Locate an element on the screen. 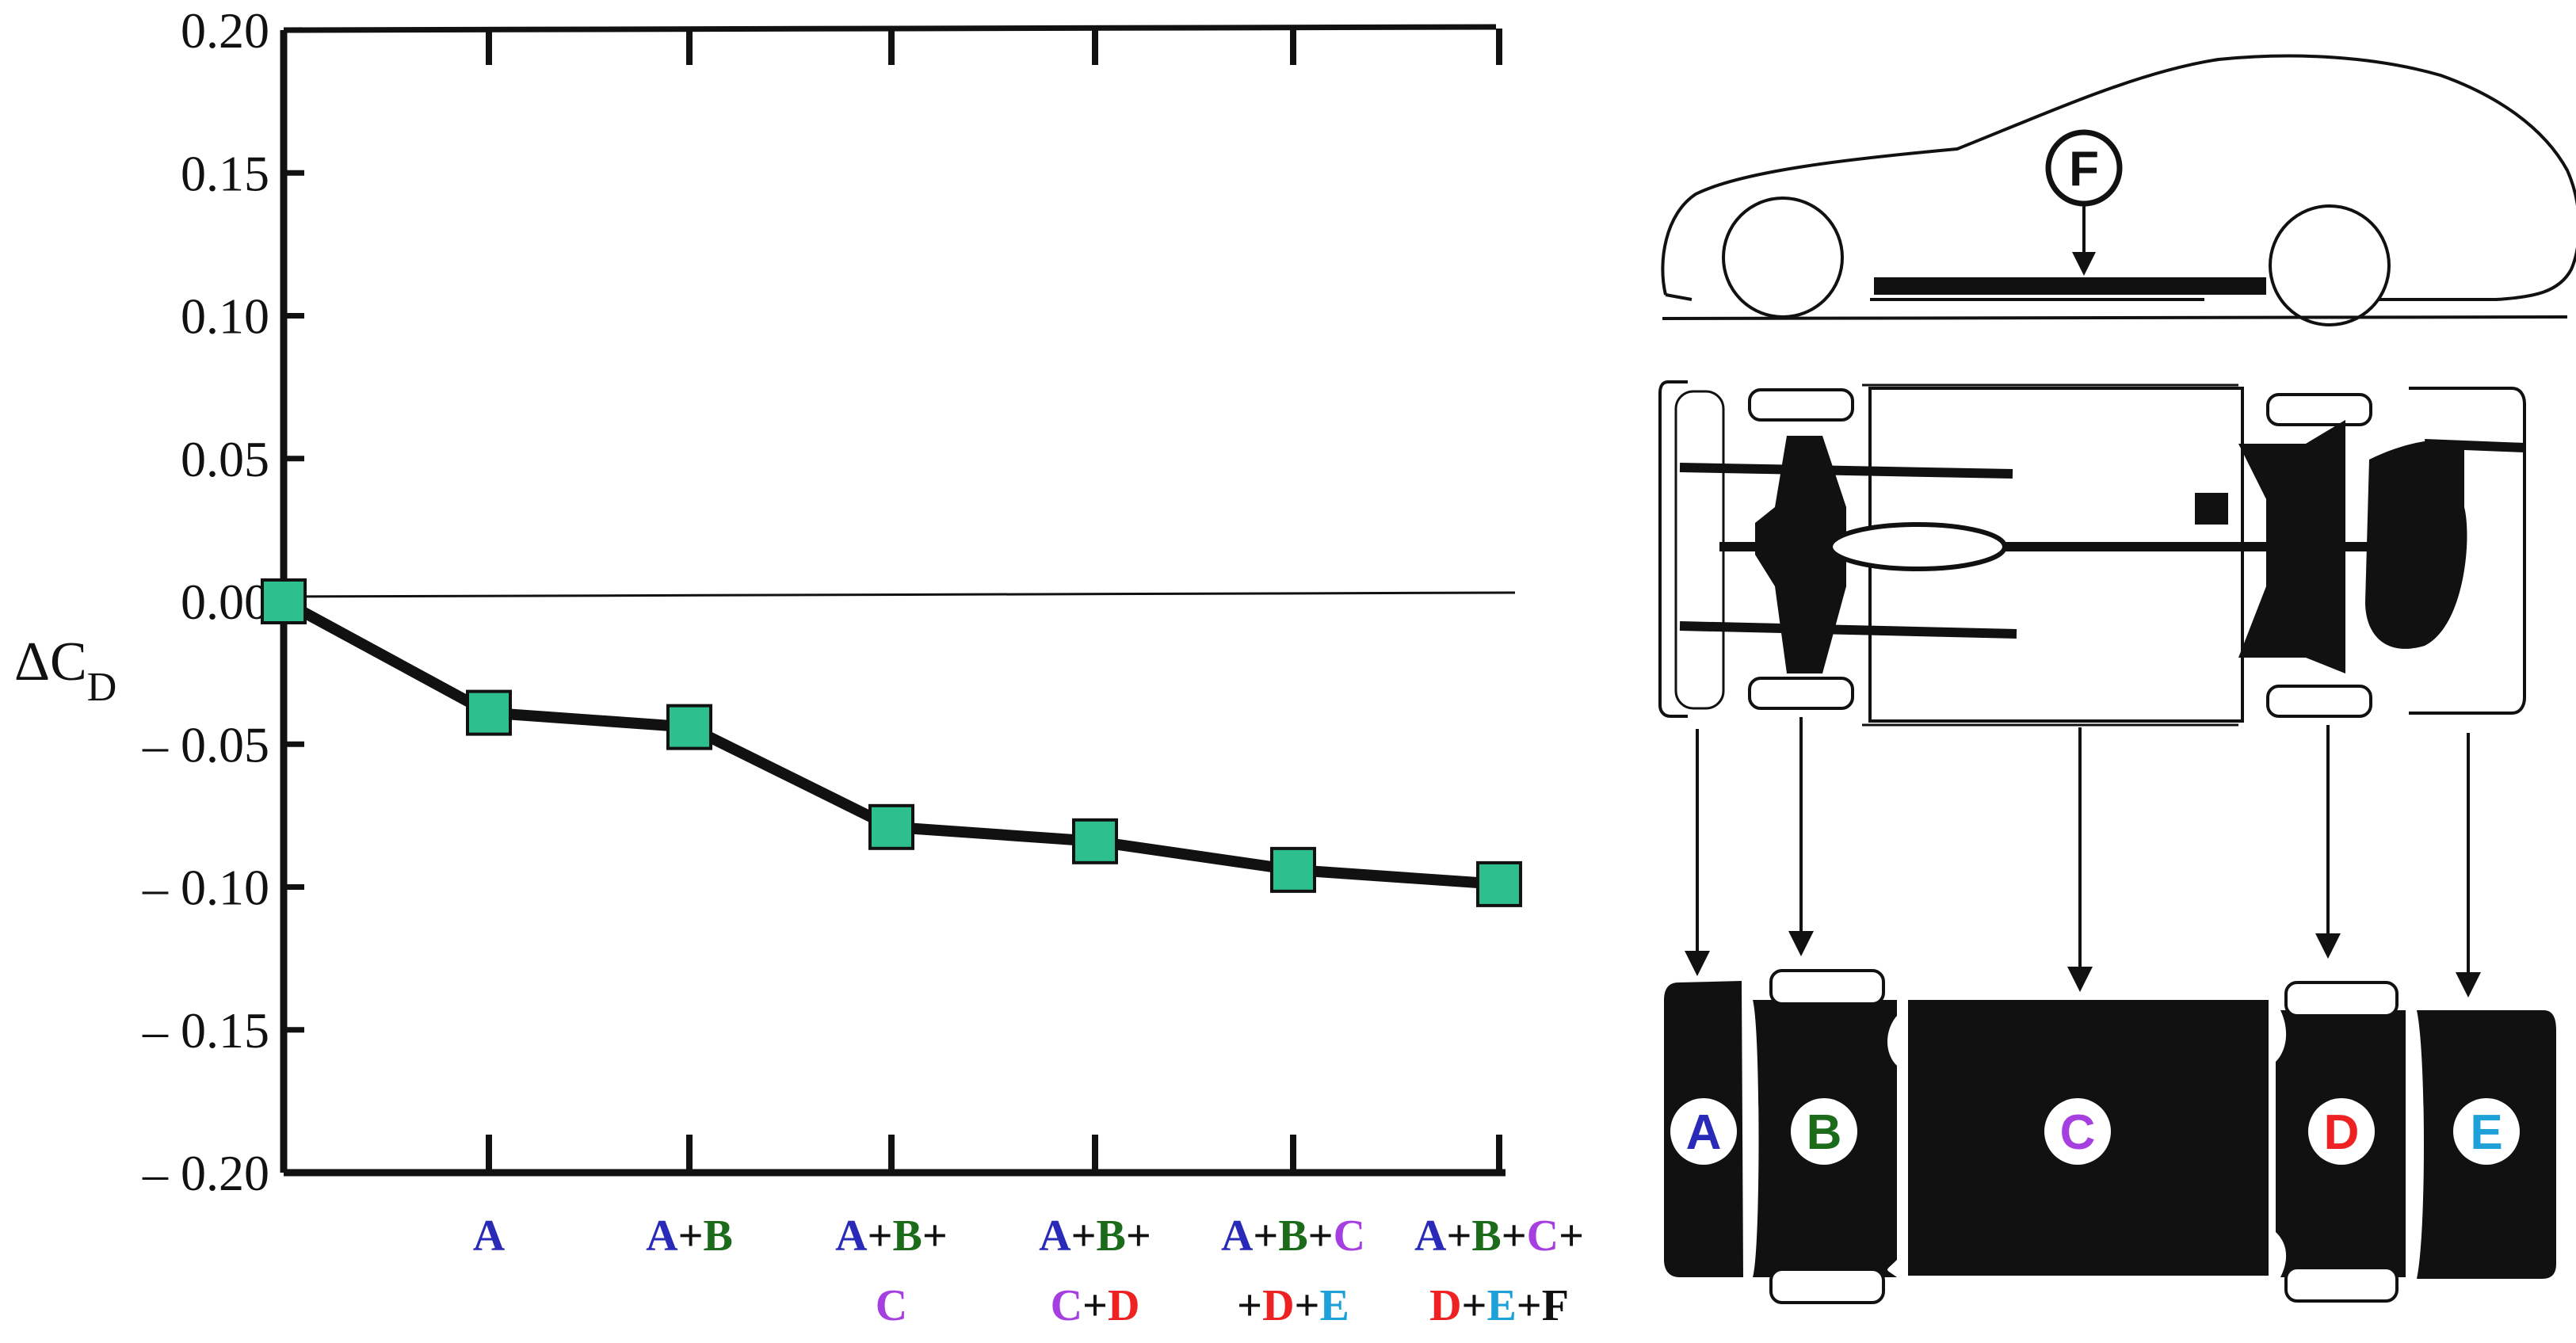 The height and width of the screenshot is (1343, 2576). exhaust-tip is located at coordinates (2474, 446).